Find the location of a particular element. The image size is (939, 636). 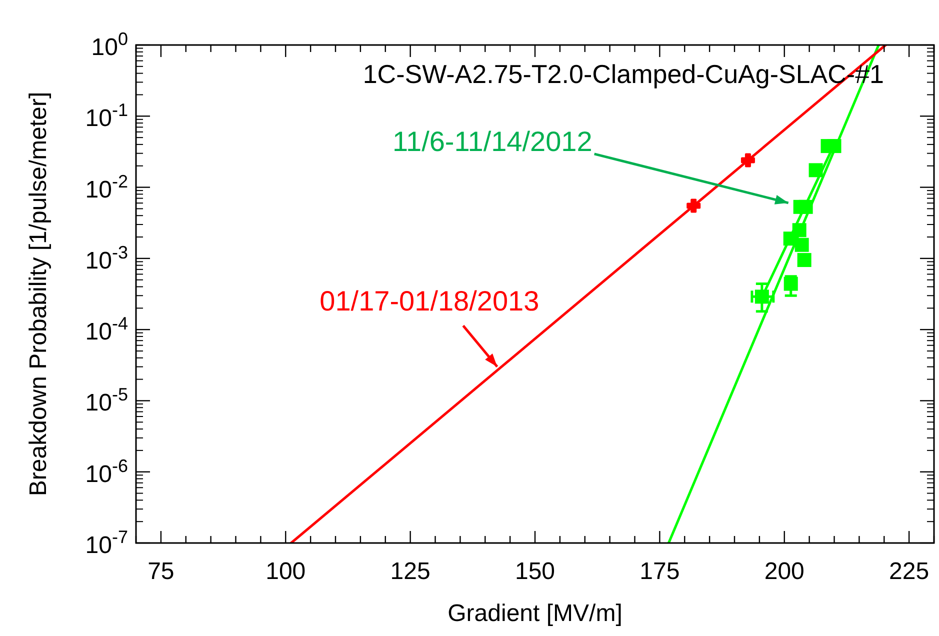

x-tick-label: 150 is located at coordinates (535, 571).